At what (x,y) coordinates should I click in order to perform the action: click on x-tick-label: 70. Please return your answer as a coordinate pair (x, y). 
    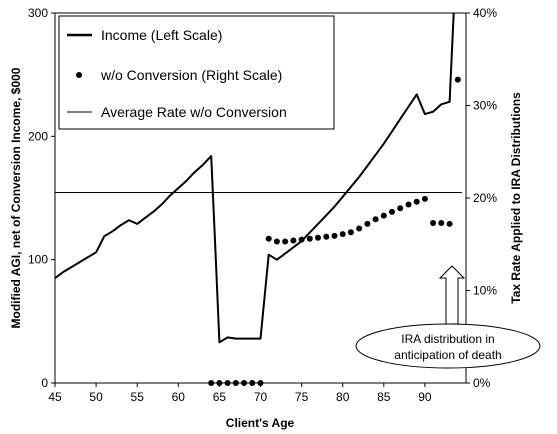
    Looking at the image, I should click on (261, 397).